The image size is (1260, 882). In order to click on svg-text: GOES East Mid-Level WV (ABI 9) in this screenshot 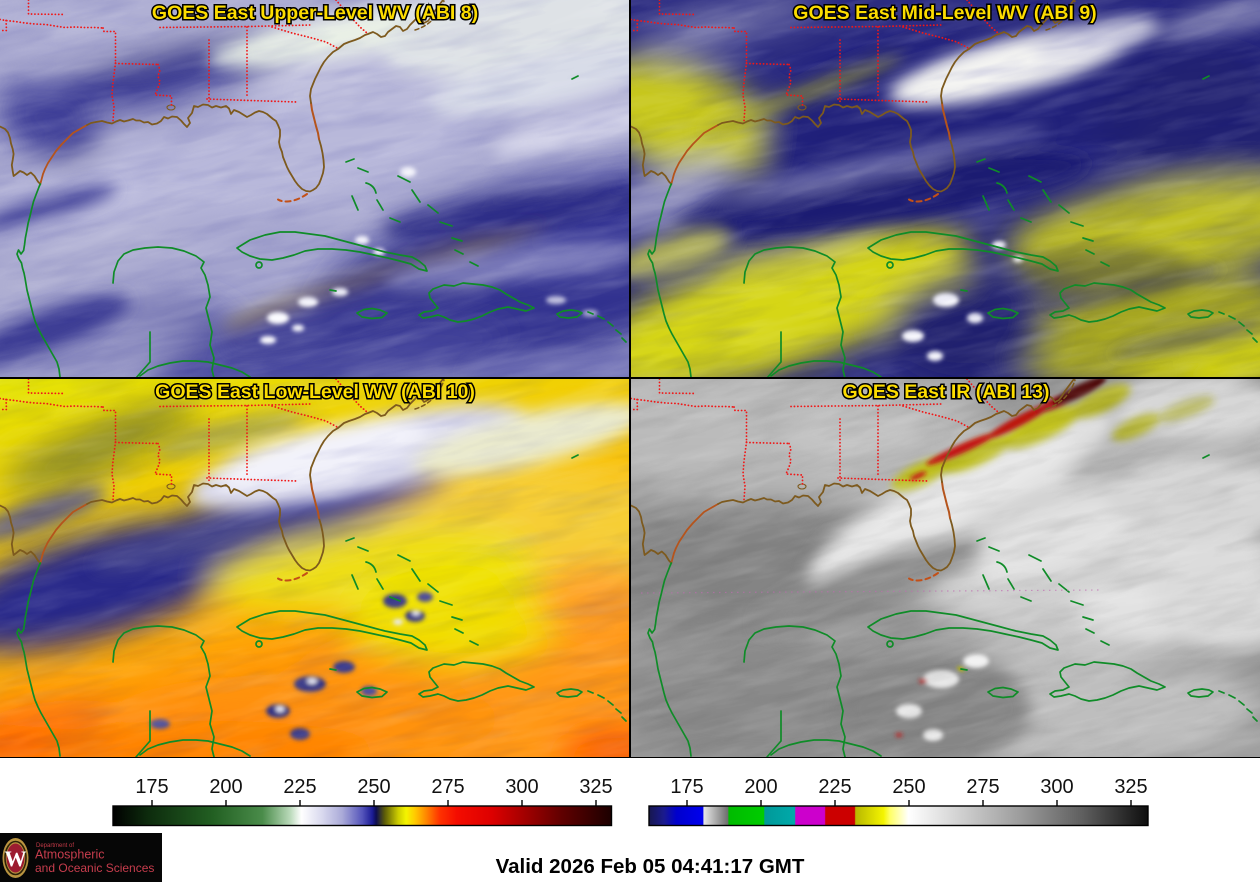, I will do `click(944, 13)`.